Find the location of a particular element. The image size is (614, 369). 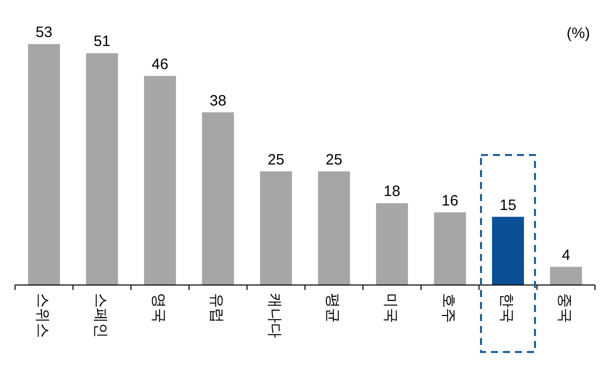

data-label: 51 is located at coordinates (102, 41).